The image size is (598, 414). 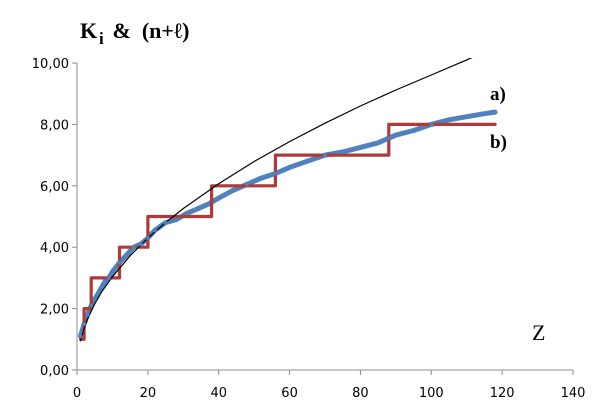 I want to click on annotation-b: b), so click(x=498, y=142).